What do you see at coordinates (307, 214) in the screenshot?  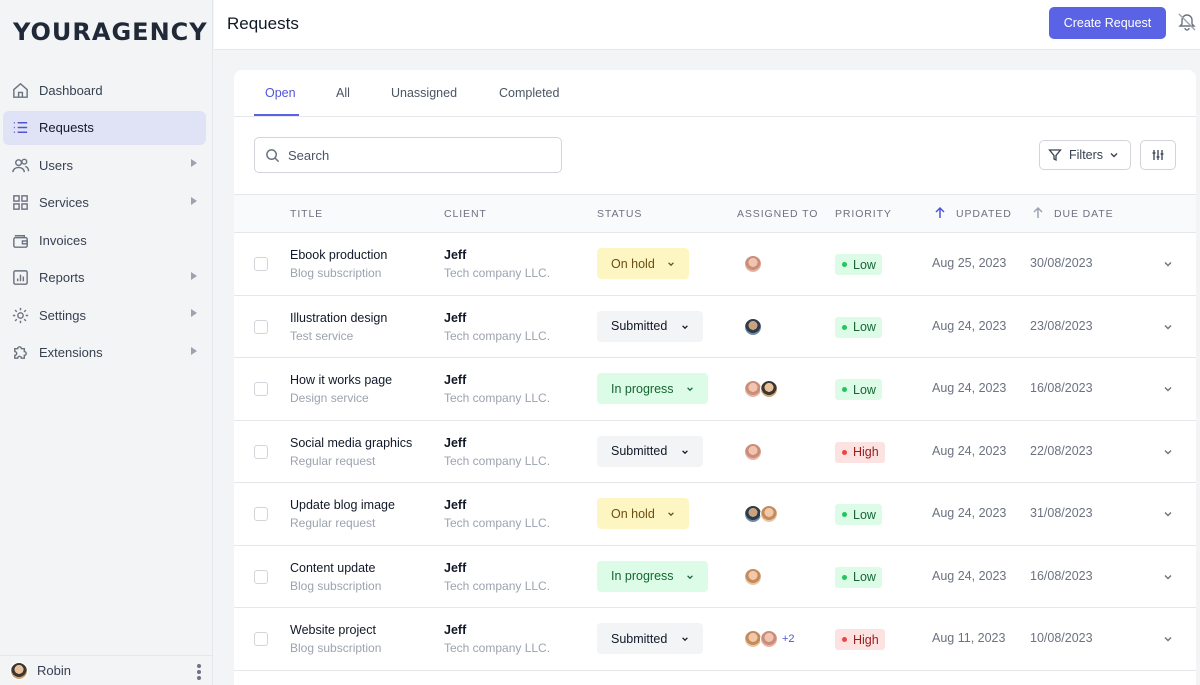 I see `column-header-title: TITLE` at bounding box center [307, 214].